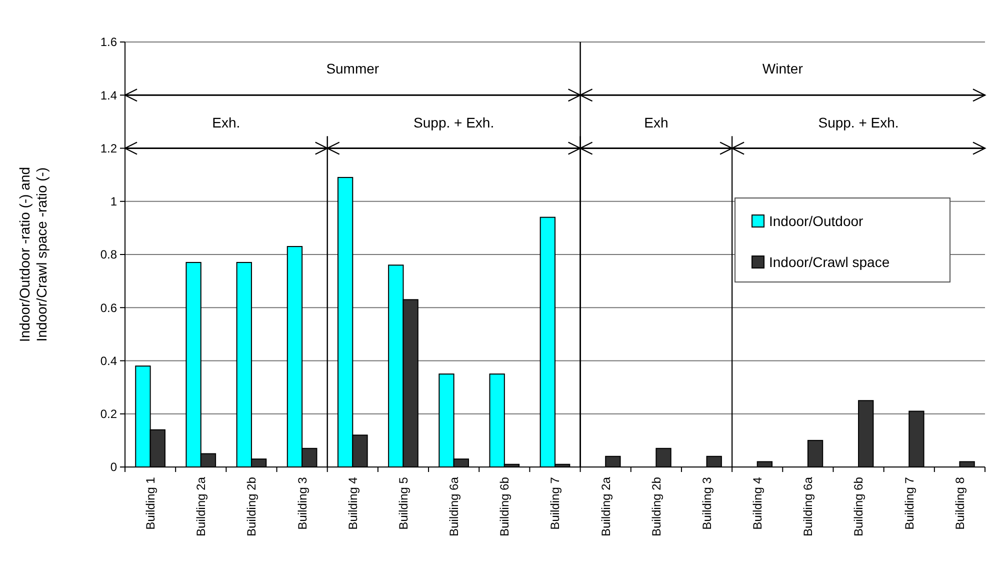  I want to click on x-tick-label: Building 8, so click(959, 503).